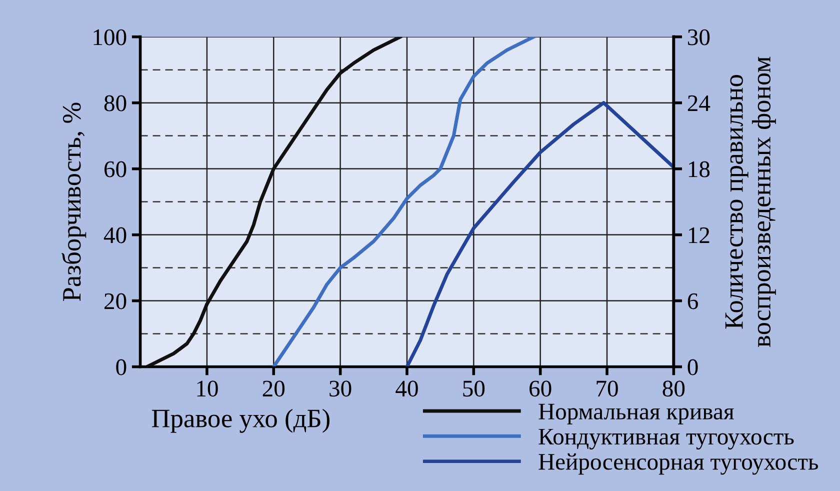 Image resolution: width=840 pixels, height=491 pixels. Describe the element at coordinates (407, 388) in the screenshot. I see `x-tick-label: 40` at that location.